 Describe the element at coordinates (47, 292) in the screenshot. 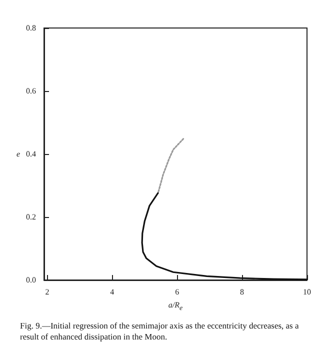

I see `x-tick-label: 2` at that location.